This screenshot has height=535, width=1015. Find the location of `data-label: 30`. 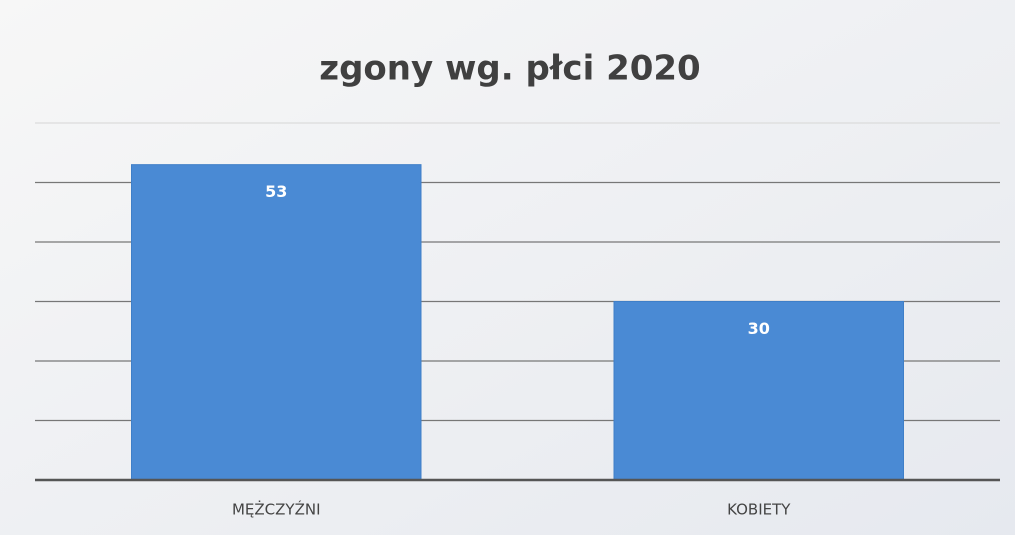

data-label: 30 is located at coordinates (759, 328).